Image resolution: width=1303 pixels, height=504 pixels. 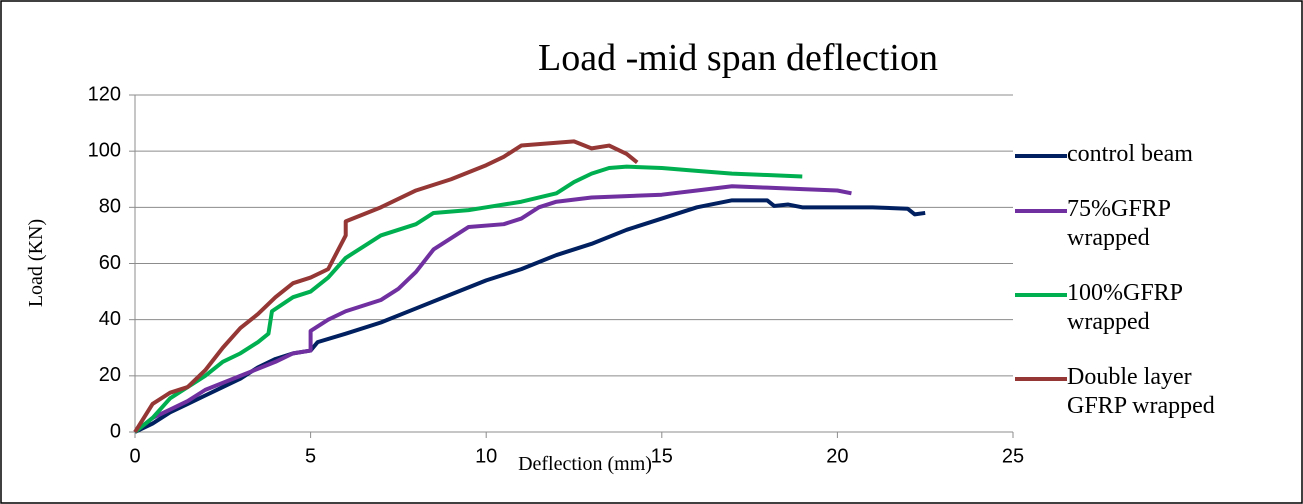 What do you see at coordinates (104, 94) in the screenshot?
I see `y-tick-label: 120` at bounding box center [104, 94].